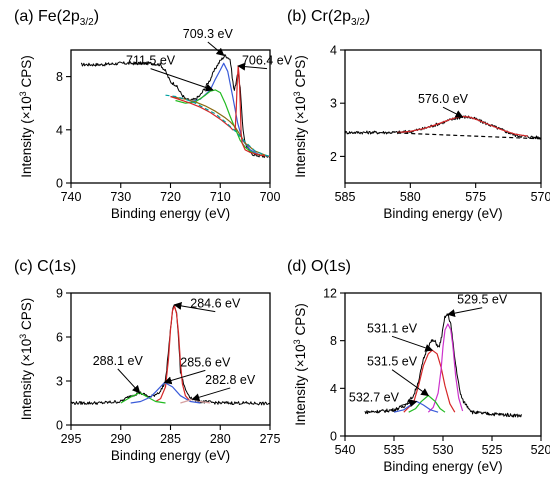  What do you see at coordinates (220, 197) in the screenshot?
I see `panel-a-x-tick-label: 710` at bounding box center [220, 197].